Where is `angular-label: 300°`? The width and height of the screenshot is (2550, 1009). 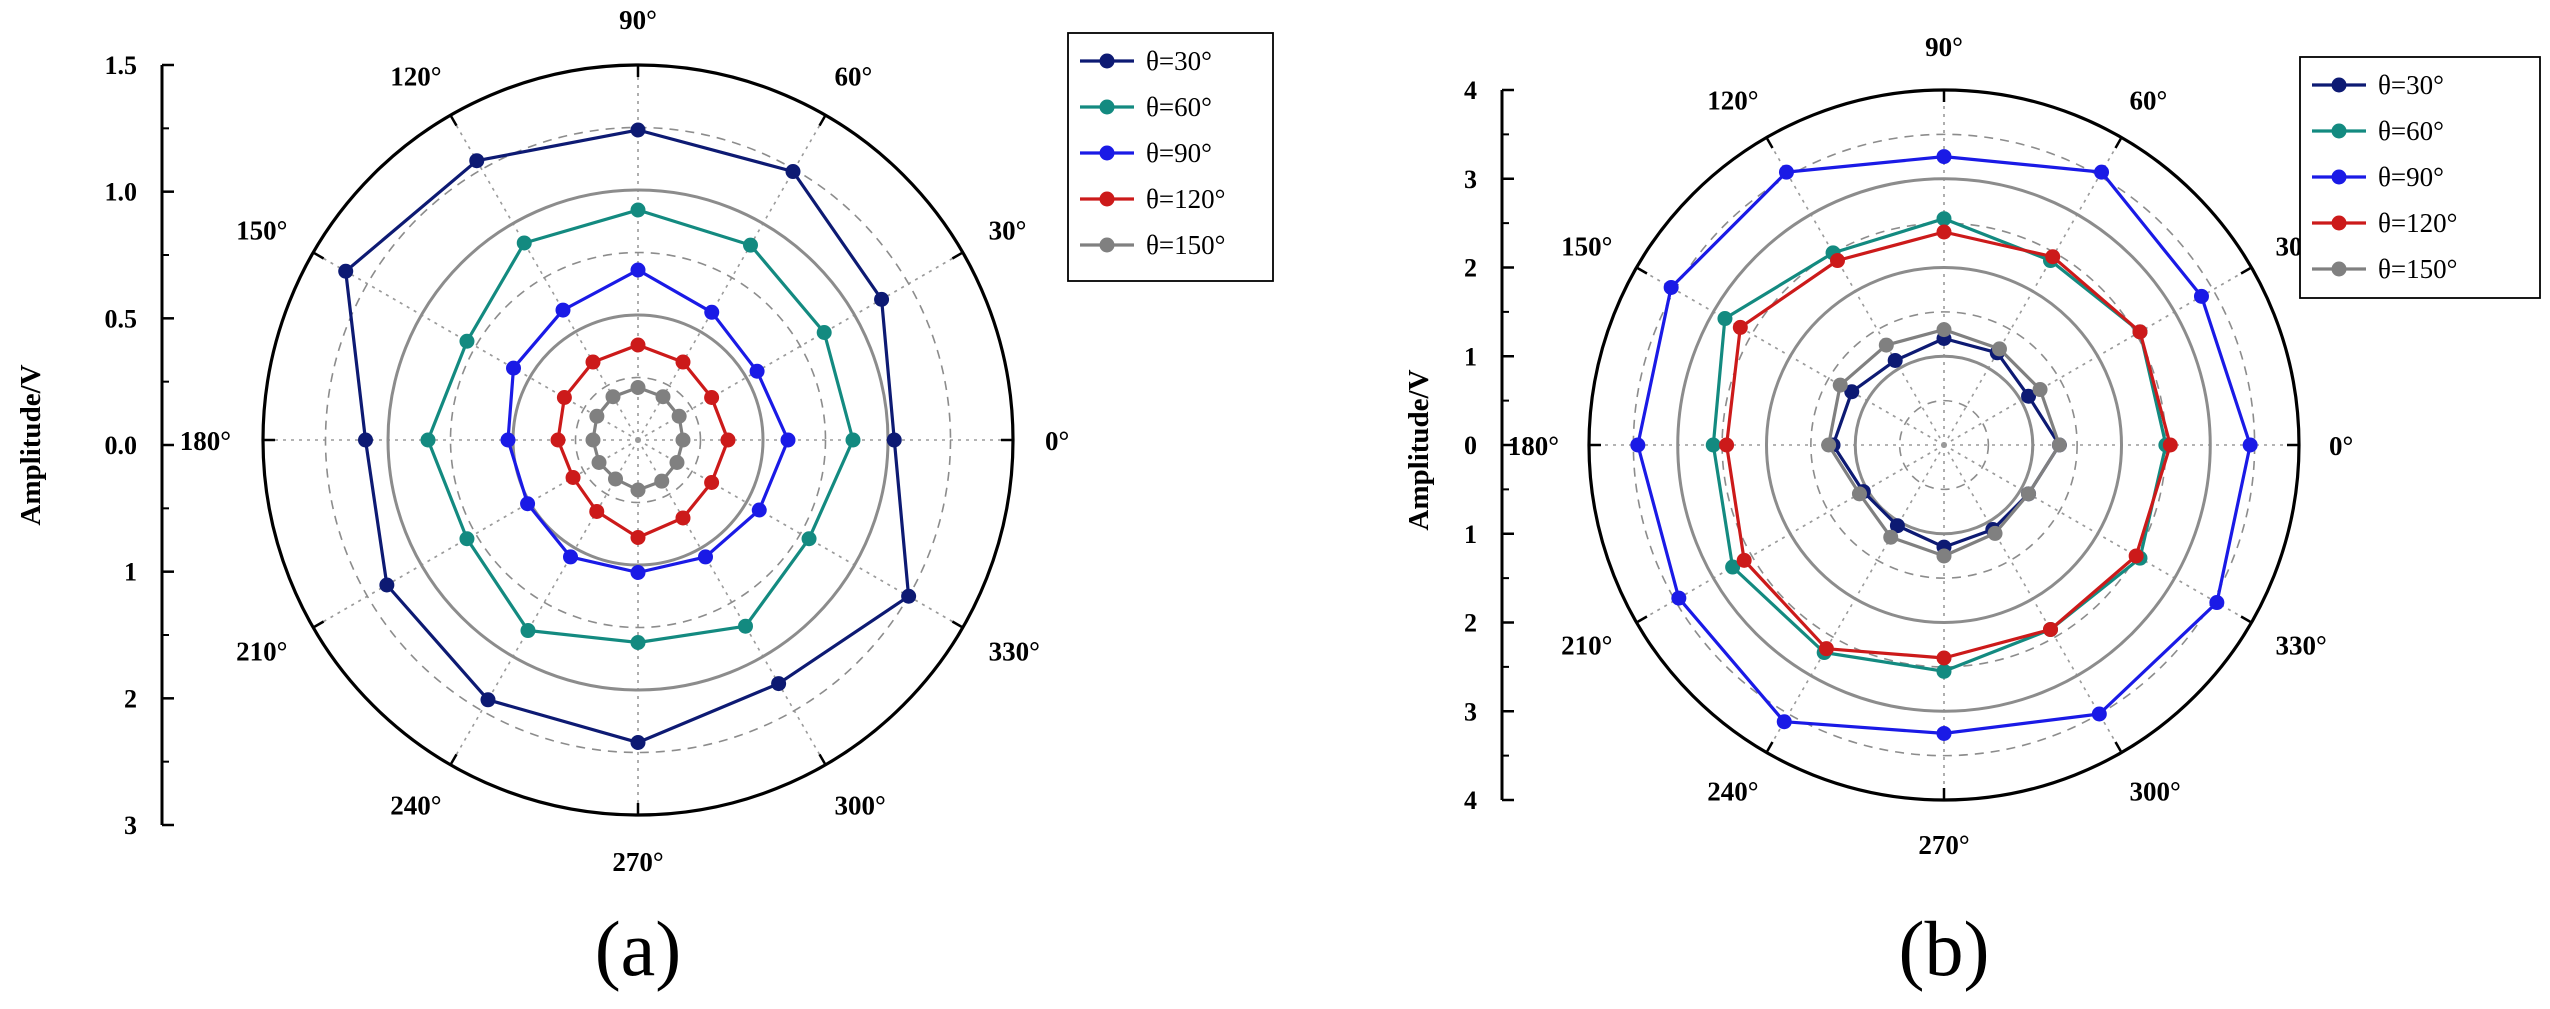 angular-label: 300° is located at coordinates (860, 806).